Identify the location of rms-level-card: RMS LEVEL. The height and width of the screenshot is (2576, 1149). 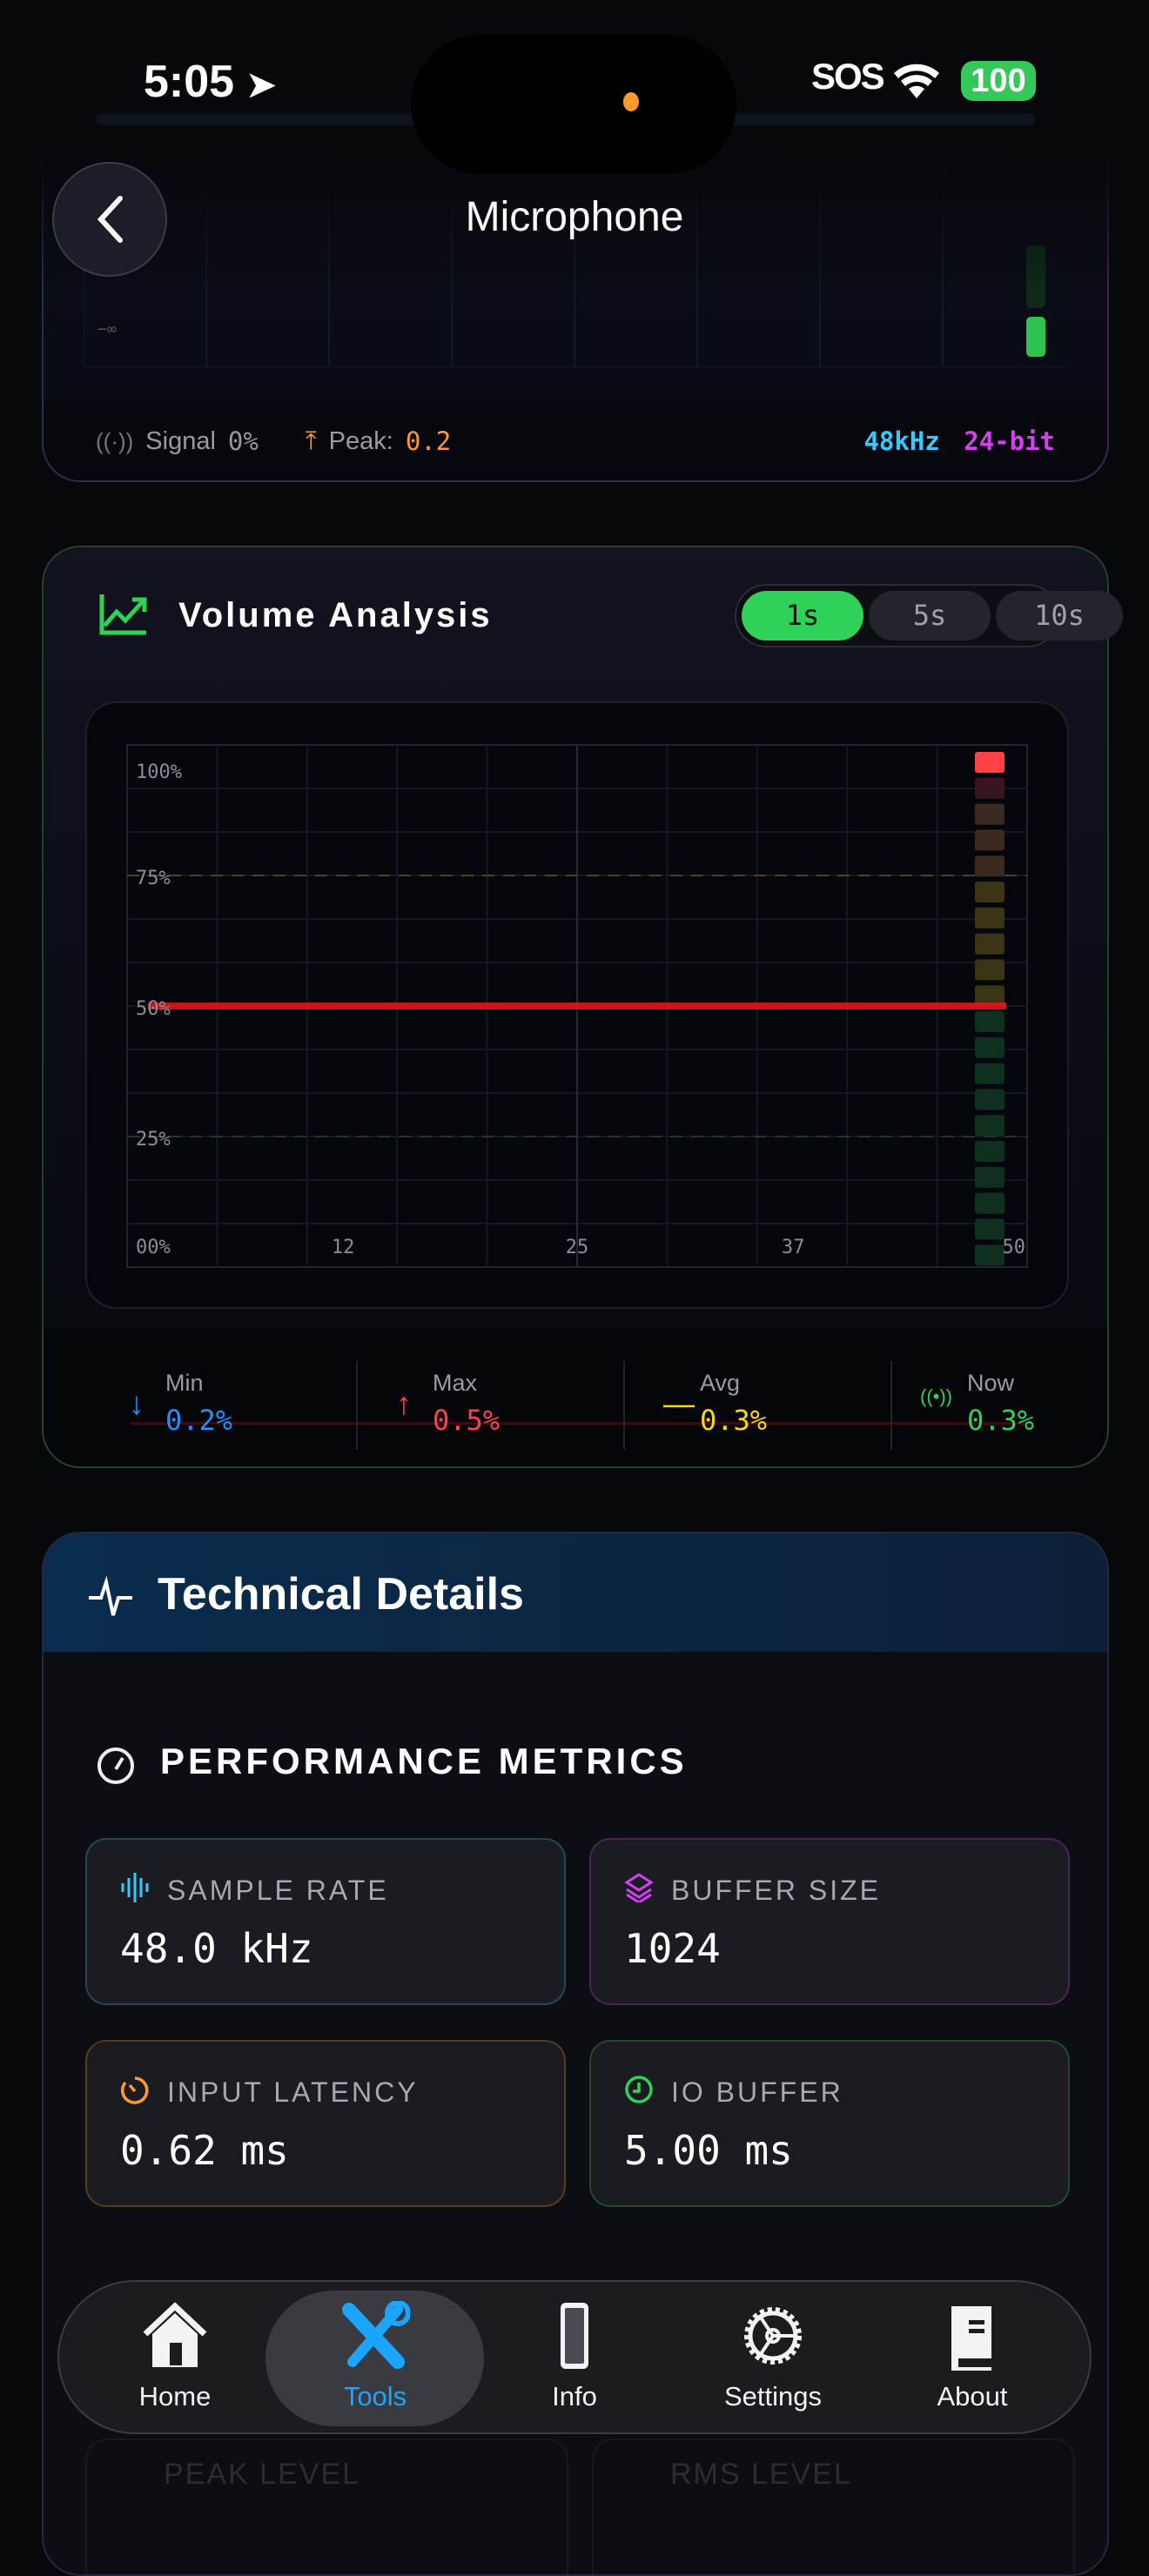
(833, 2506).